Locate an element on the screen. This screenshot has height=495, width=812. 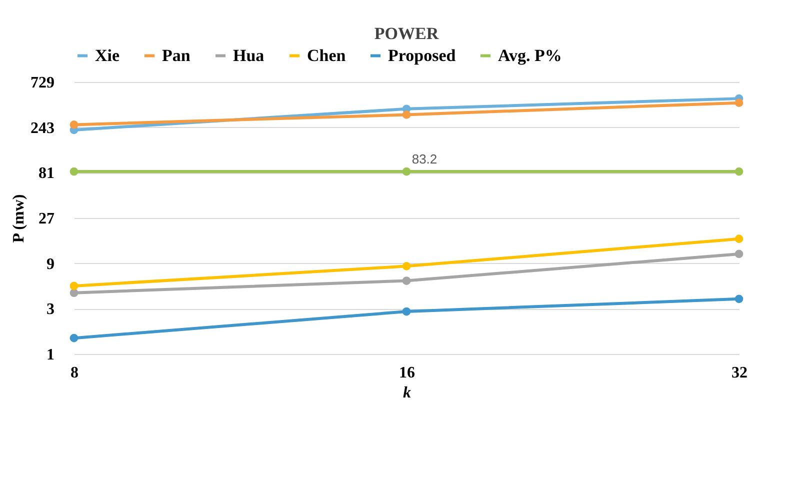
legend-label: Pan is located at coordinates (176, 55).